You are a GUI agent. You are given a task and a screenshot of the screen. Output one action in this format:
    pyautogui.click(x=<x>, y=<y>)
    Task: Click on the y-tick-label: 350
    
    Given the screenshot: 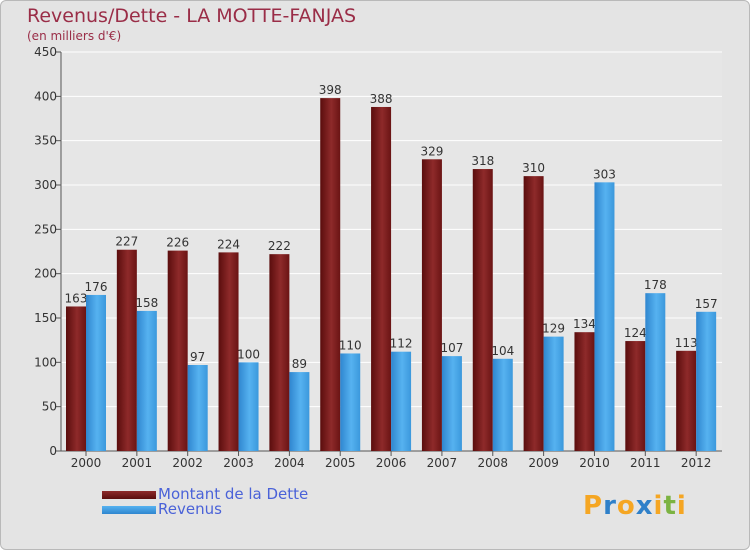 What is the action you would take?
    pyautogui.click(x=45, y=141)
    